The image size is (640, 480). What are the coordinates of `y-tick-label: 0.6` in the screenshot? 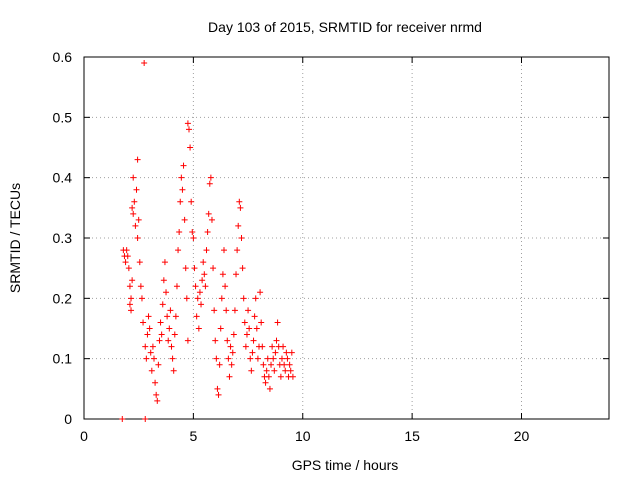 It's located at (63, 57).